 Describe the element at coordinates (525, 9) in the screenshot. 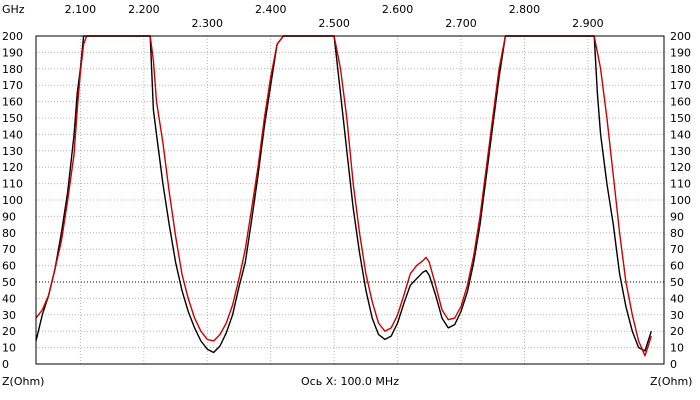

I see `x-tick-label: 2.800` at that location.